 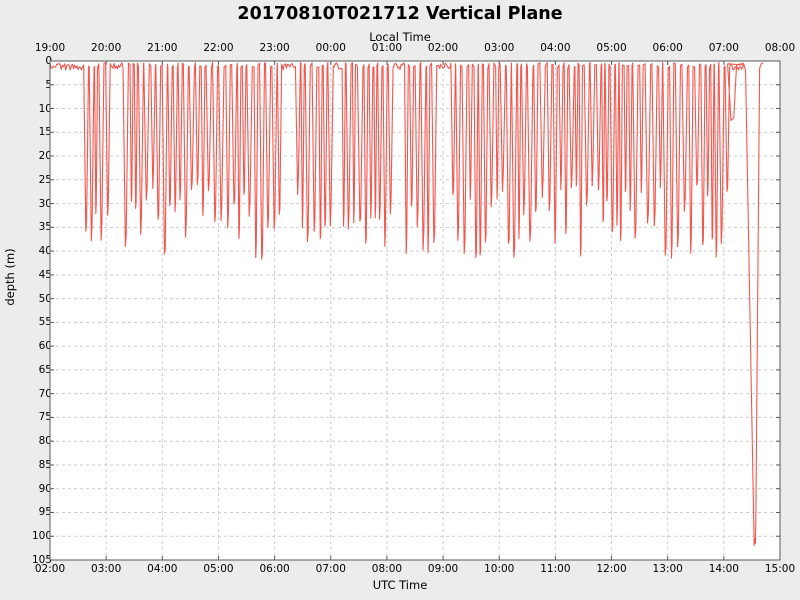 What do you see at coordinates (41, 536) in the screenshot?
I see `y-tick-label: 100` at bounding box center [41, 536].